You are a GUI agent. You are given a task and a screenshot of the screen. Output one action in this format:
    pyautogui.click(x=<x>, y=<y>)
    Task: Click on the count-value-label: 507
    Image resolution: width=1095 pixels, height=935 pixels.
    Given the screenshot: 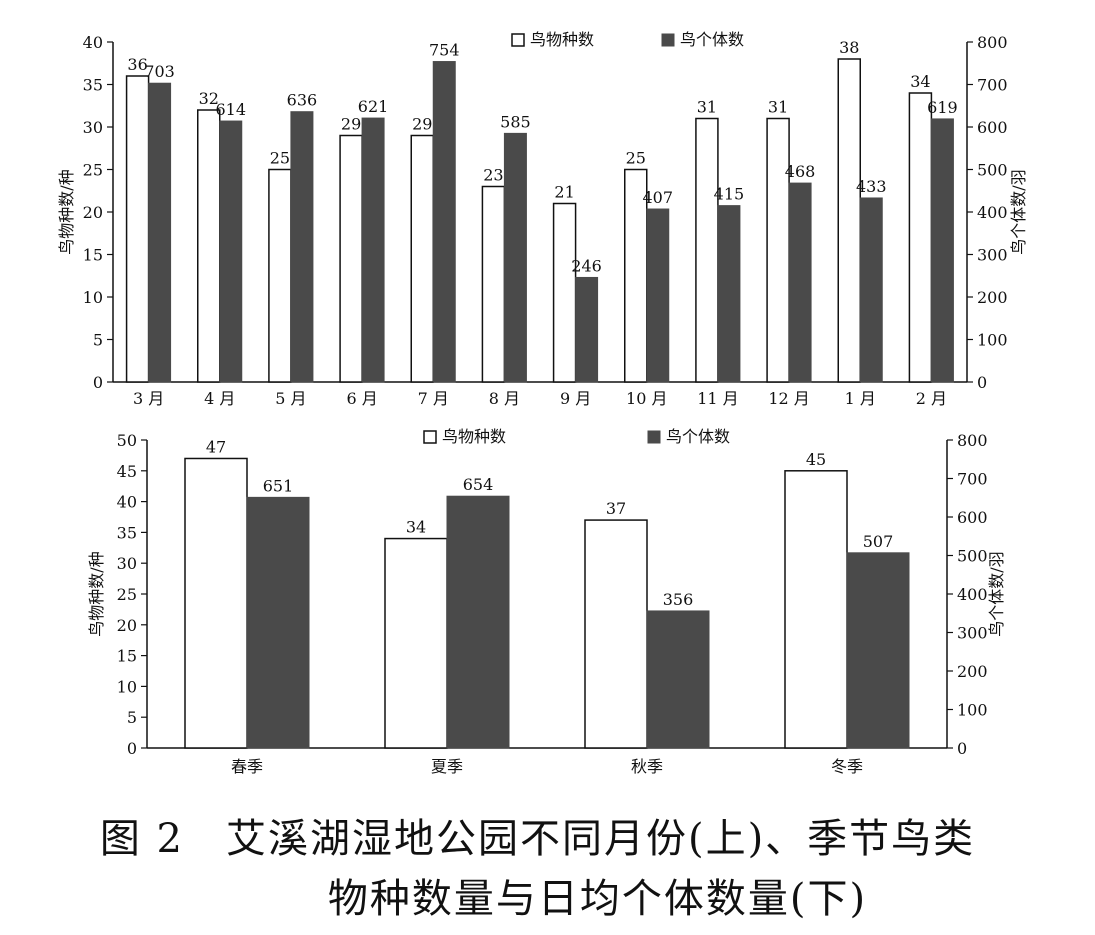 What is the action you would take?
    pyautogui.click(x=878, y=541)
    